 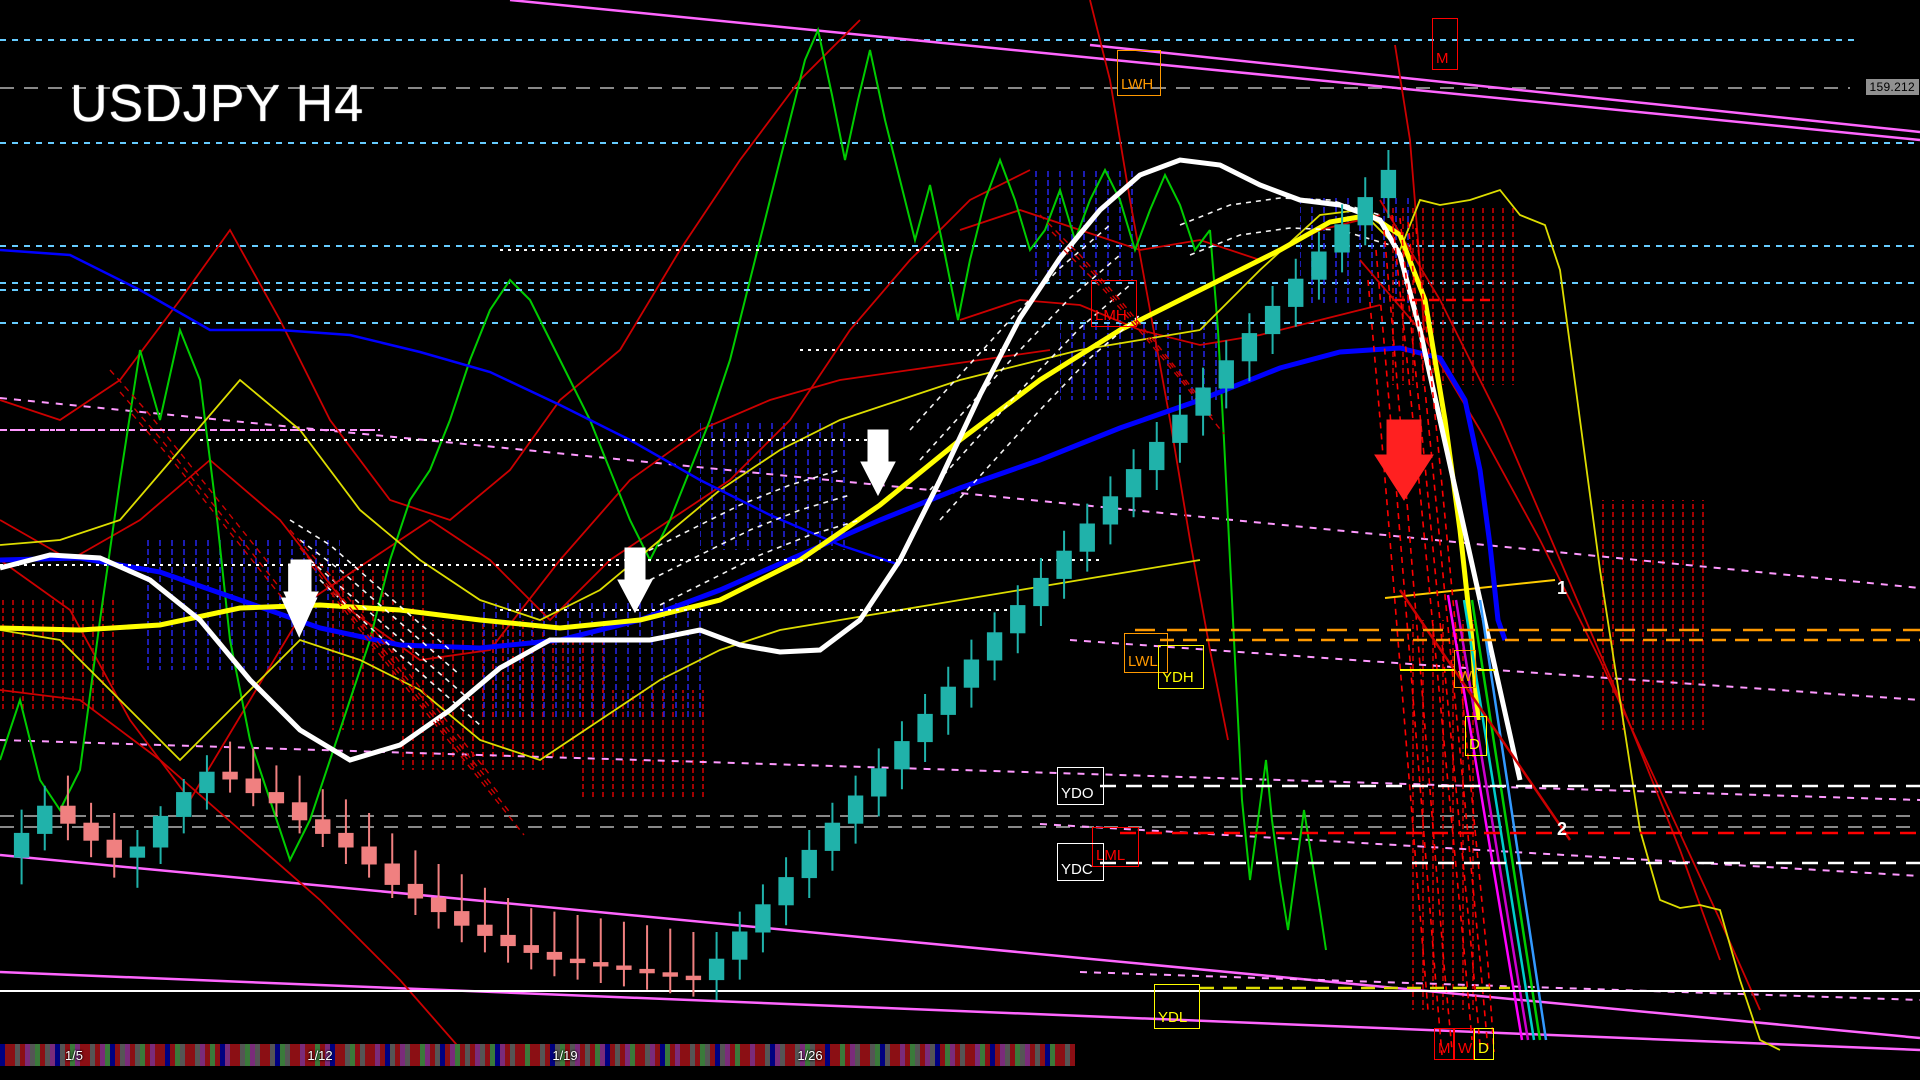 I want to click on date-tick: 1/5, so click(x=74, y=1055).